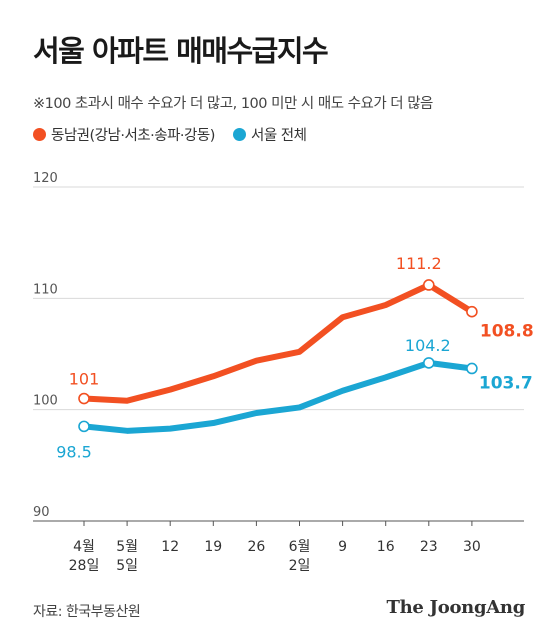 This screenshot has height=641, width=559. I want to click on x-tick-label: 6월, so click(300, 547).